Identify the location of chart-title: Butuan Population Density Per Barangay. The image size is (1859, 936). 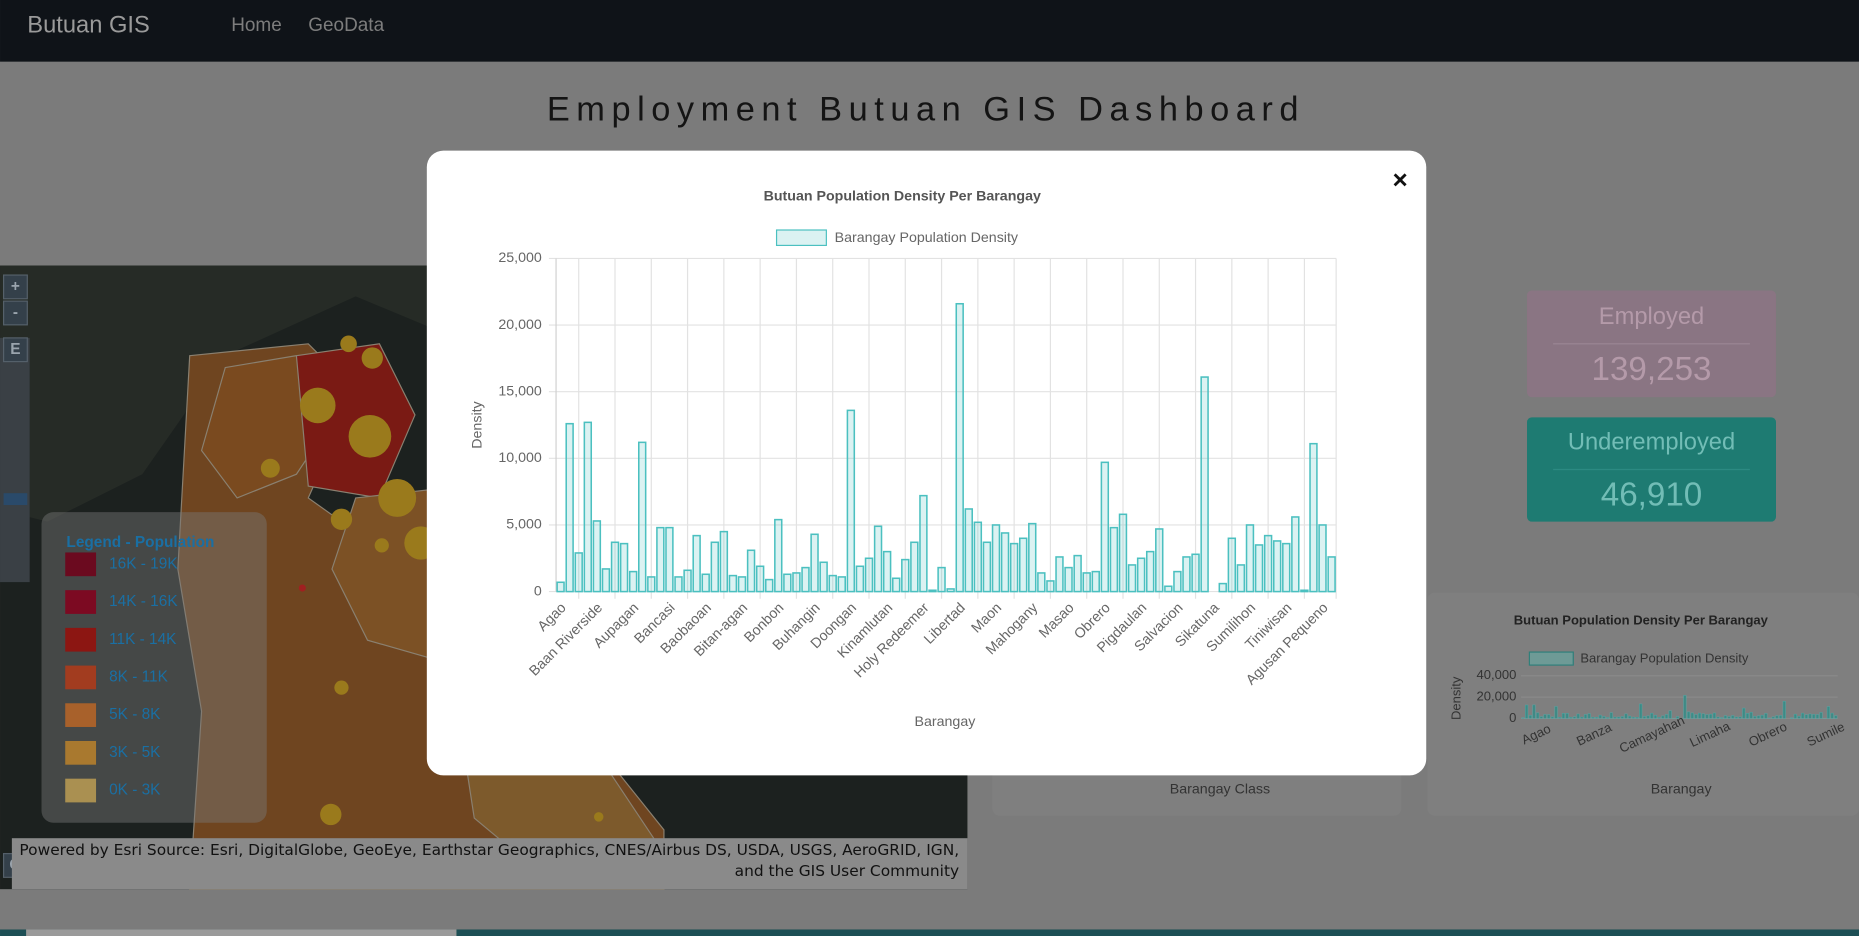
(1641, 620).